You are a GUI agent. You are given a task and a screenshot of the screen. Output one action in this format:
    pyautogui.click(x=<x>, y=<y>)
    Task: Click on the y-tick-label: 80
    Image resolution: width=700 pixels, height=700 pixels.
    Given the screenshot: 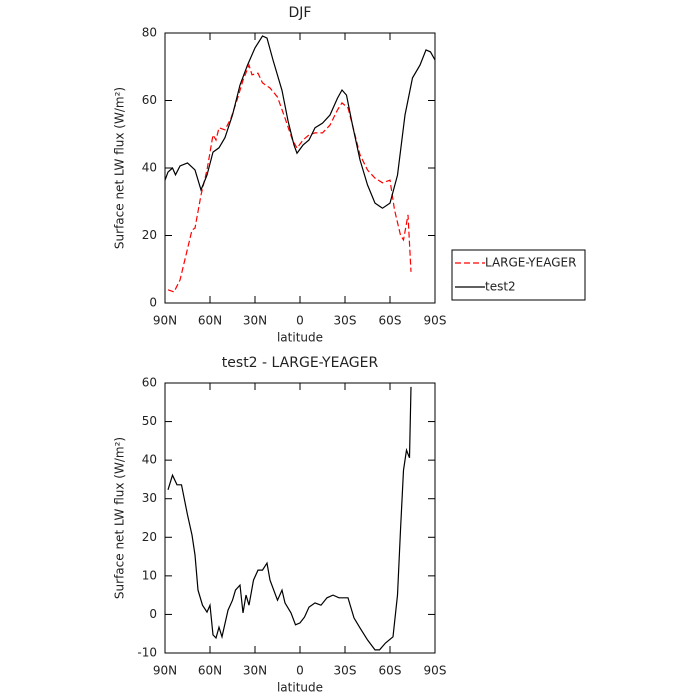 What is the action you would take?
    pyautogui.click(x=149, y=33)
    